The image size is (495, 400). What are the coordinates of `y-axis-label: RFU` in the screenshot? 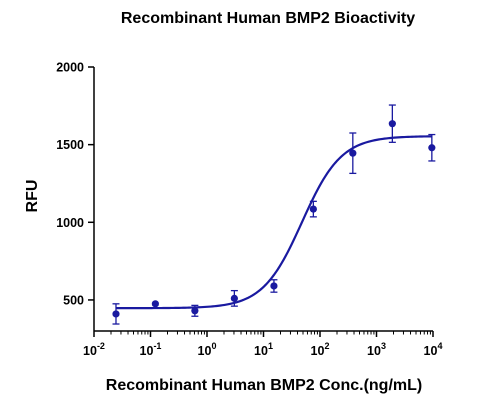 It's located at (32, 196).